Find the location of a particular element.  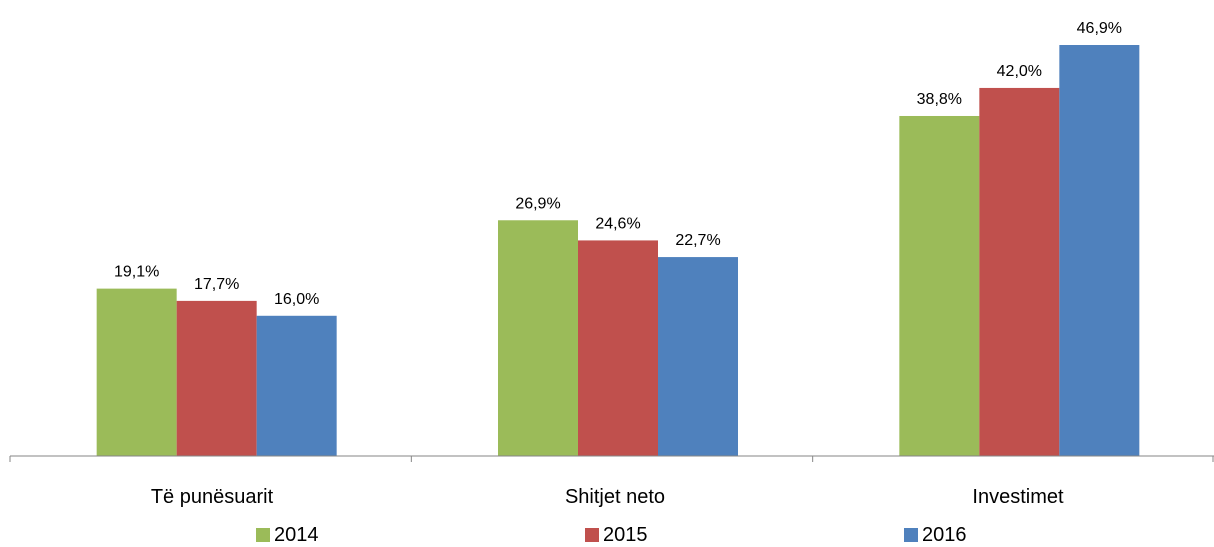

legend-label-2015: 2015 is located at coordinates (625, 535).